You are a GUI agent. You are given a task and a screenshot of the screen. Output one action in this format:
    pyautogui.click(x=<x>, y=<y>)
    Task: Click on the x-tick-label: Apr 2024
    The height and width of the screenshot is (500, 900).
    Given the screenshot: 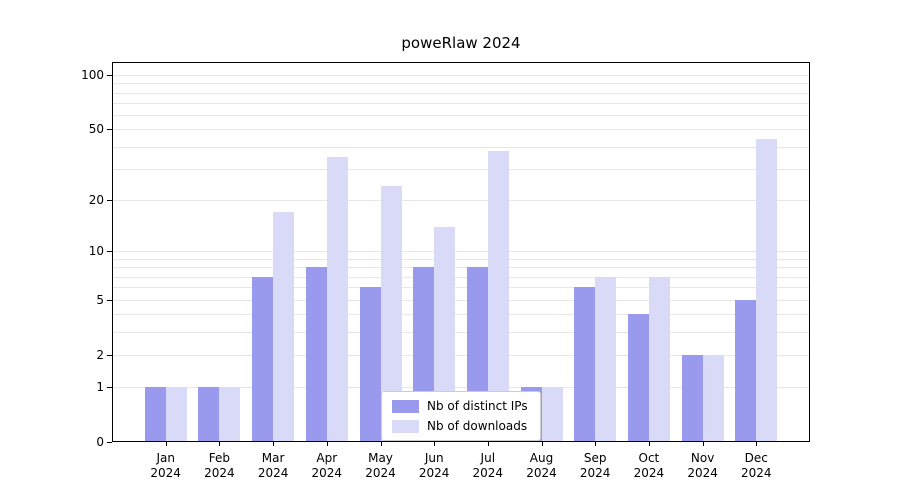 What is the action you would take?
    pyautogui.click(x=327, y=465)
    